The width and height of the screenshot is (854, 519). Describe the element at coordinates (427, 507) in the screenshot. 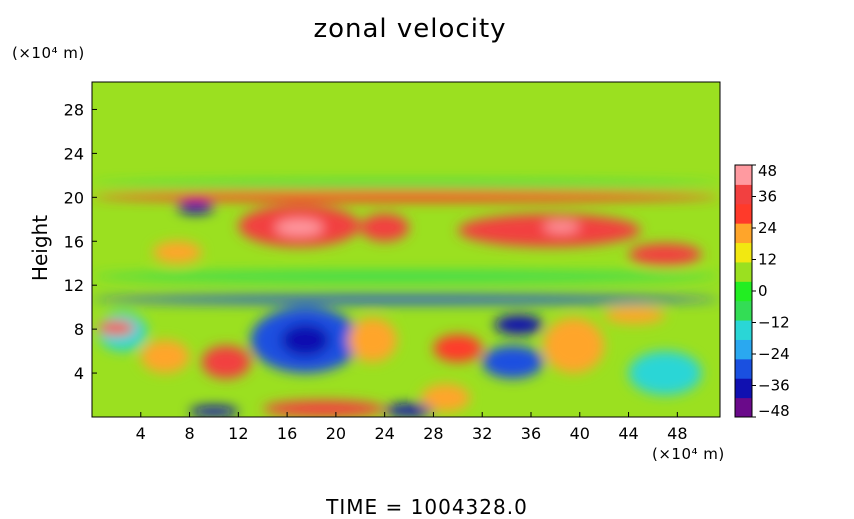

I see `time-footer: TIME = 1004328.0` at that location.